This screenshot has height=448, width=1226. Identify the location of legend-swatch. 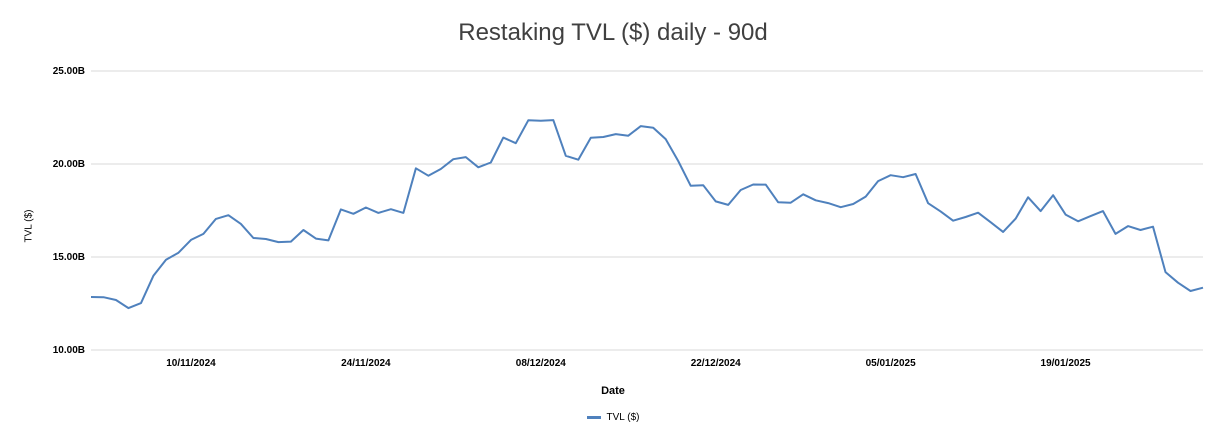
(593, 417).